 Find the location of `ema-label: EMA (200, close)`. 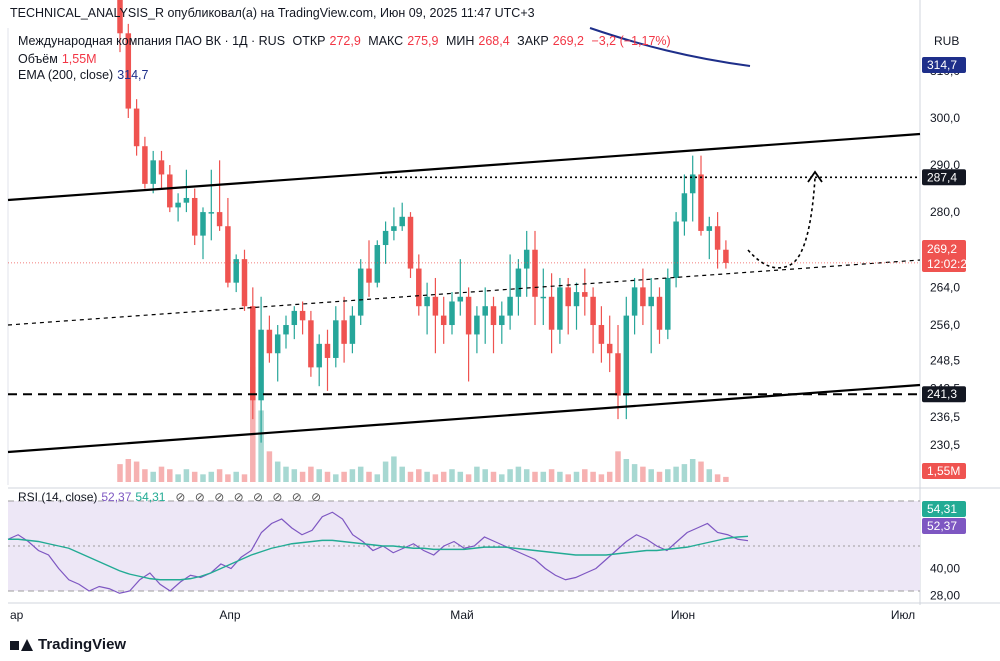

ema-label: EMA (200, close) is located at coordinates (66, 75).